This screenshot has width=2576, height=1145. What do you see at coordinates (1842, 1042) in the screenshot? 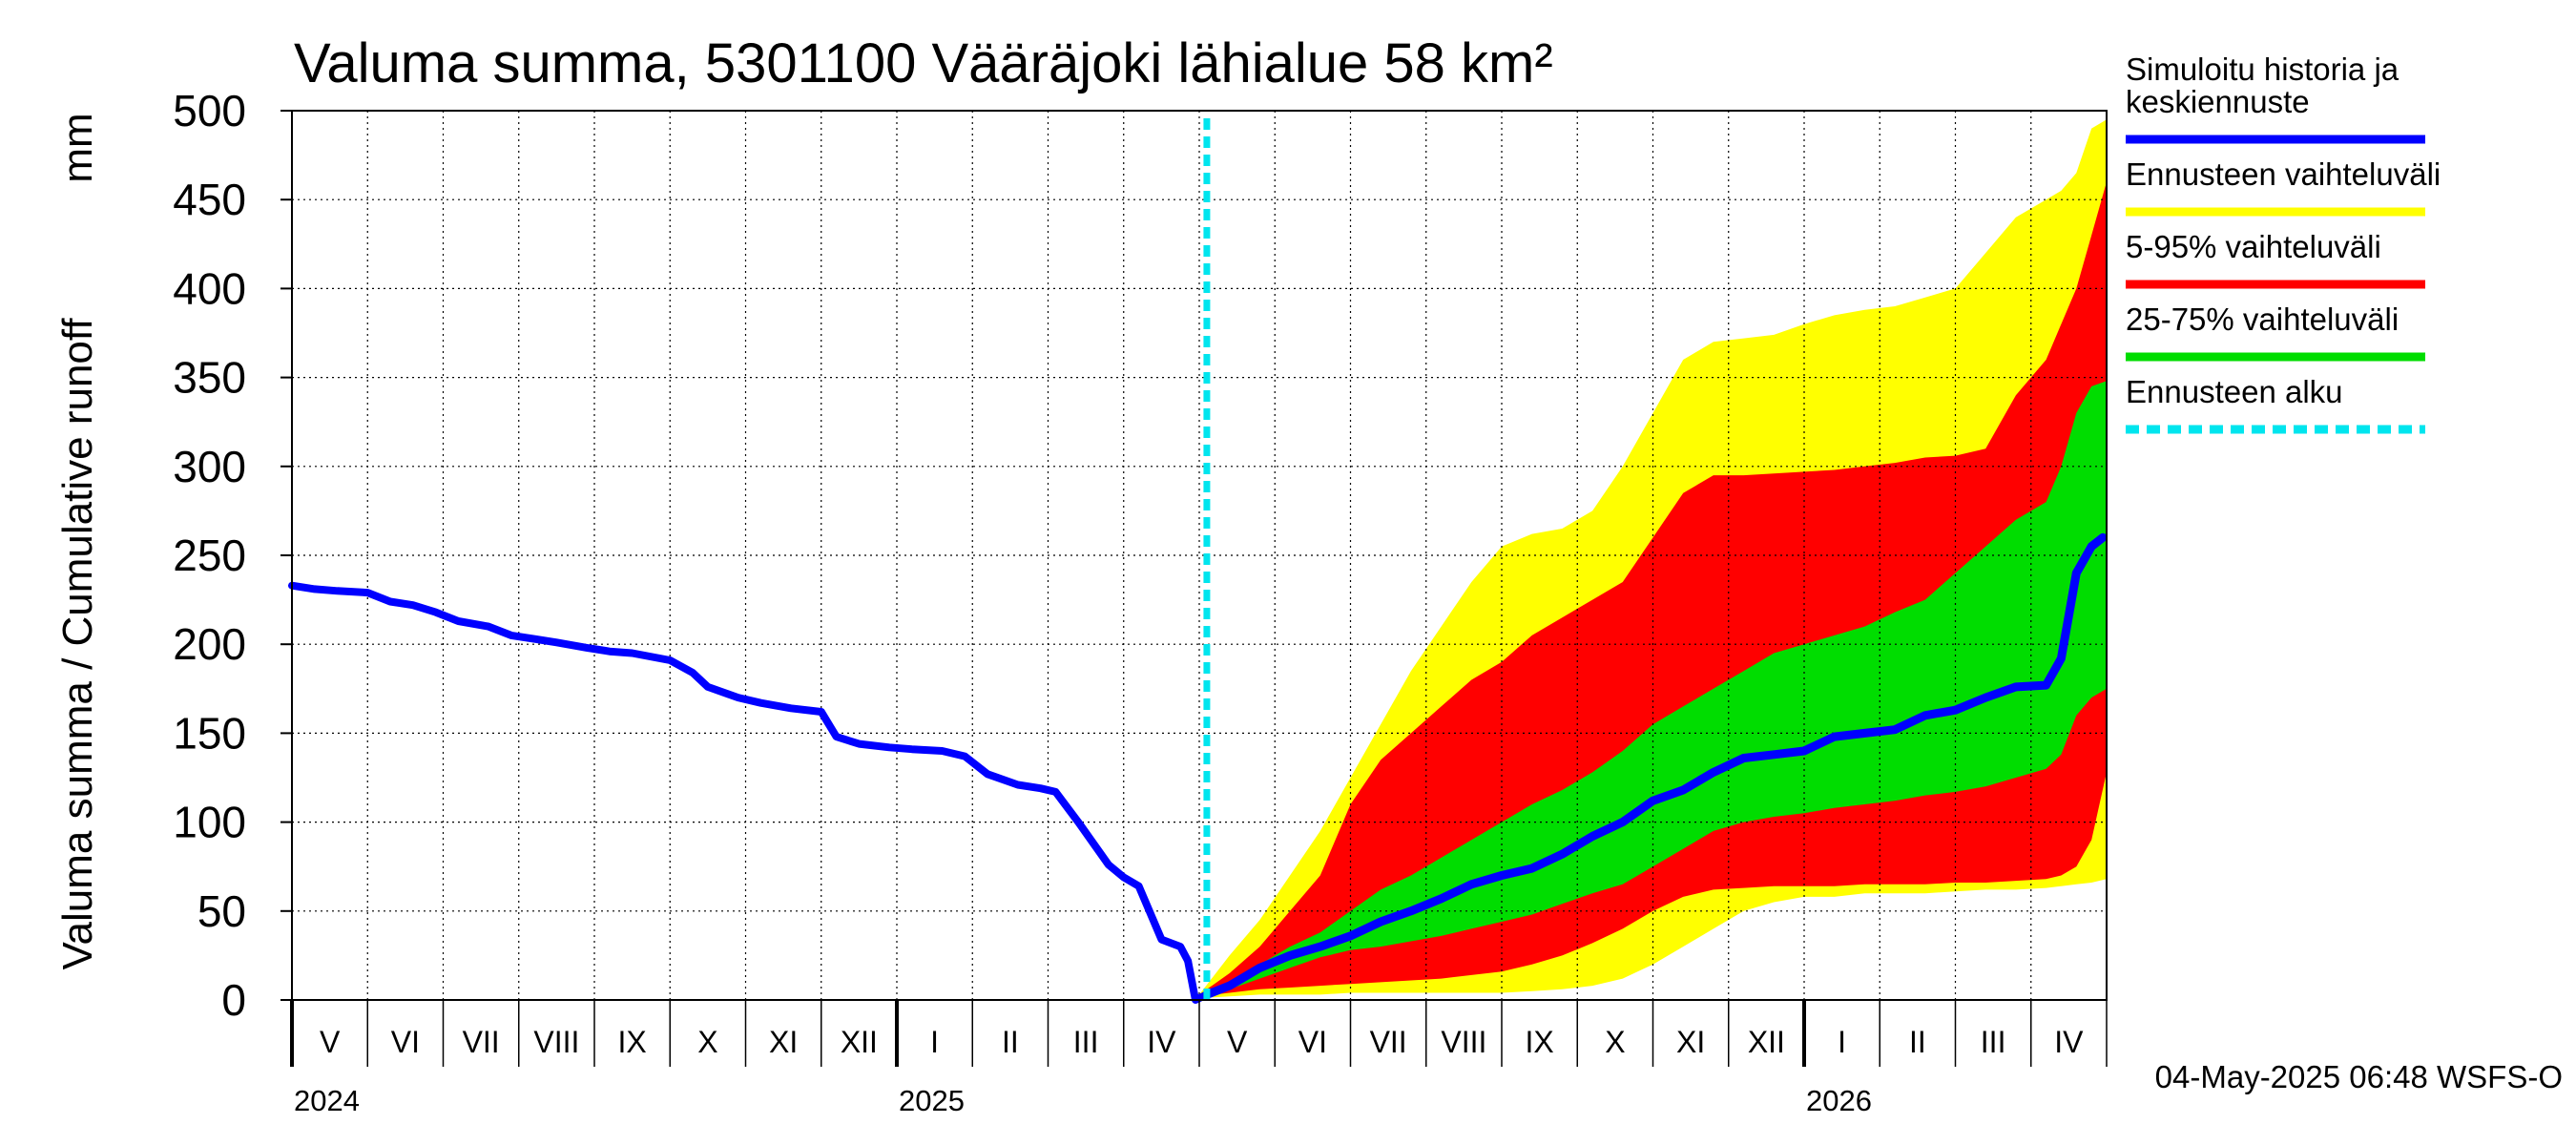
I see `month-label-20: I` at bounding box center [1842, 1042].